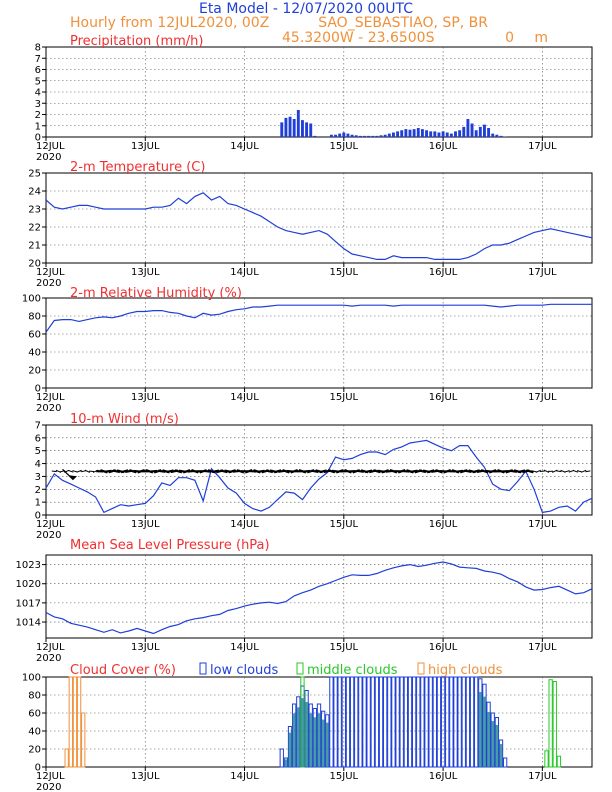 The width and height of the screenshot is (612, 792). Describe the element at coordinates (38, 438) in the screenshot. I see `panel-4-ytick-label: 6` at that location.